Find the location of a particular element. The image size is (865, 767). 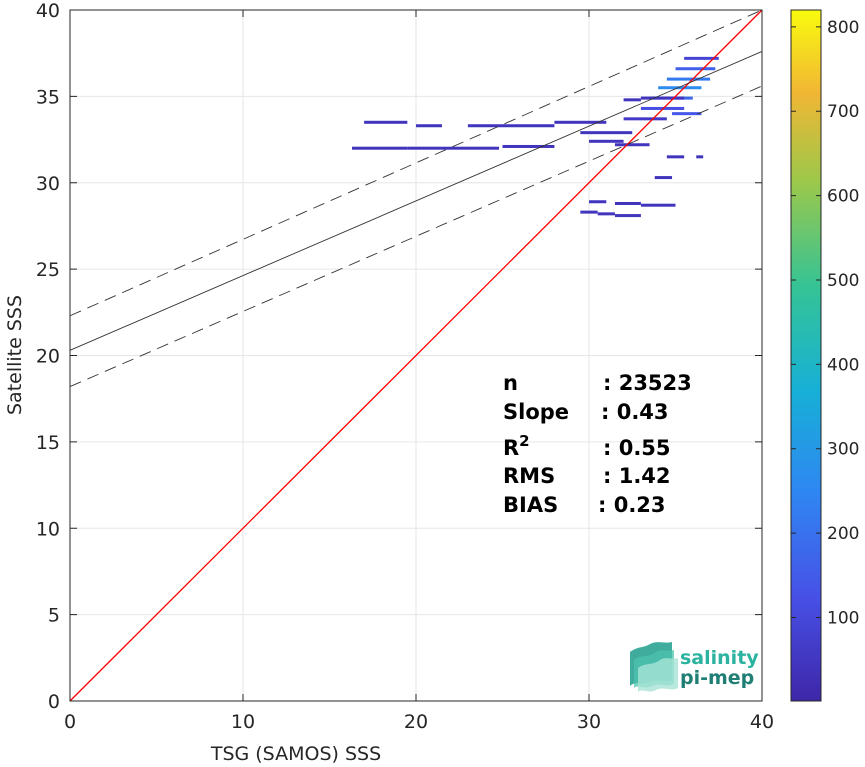

y-tick-label: 5 is located at coordinates (54, 616).